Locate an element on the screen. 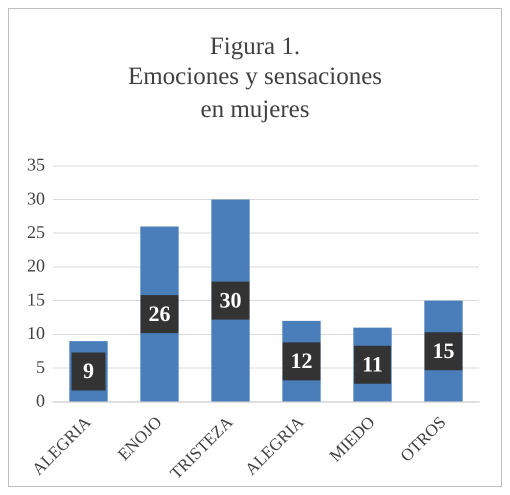  data-label: 26 is located at coordinates (159, 313).